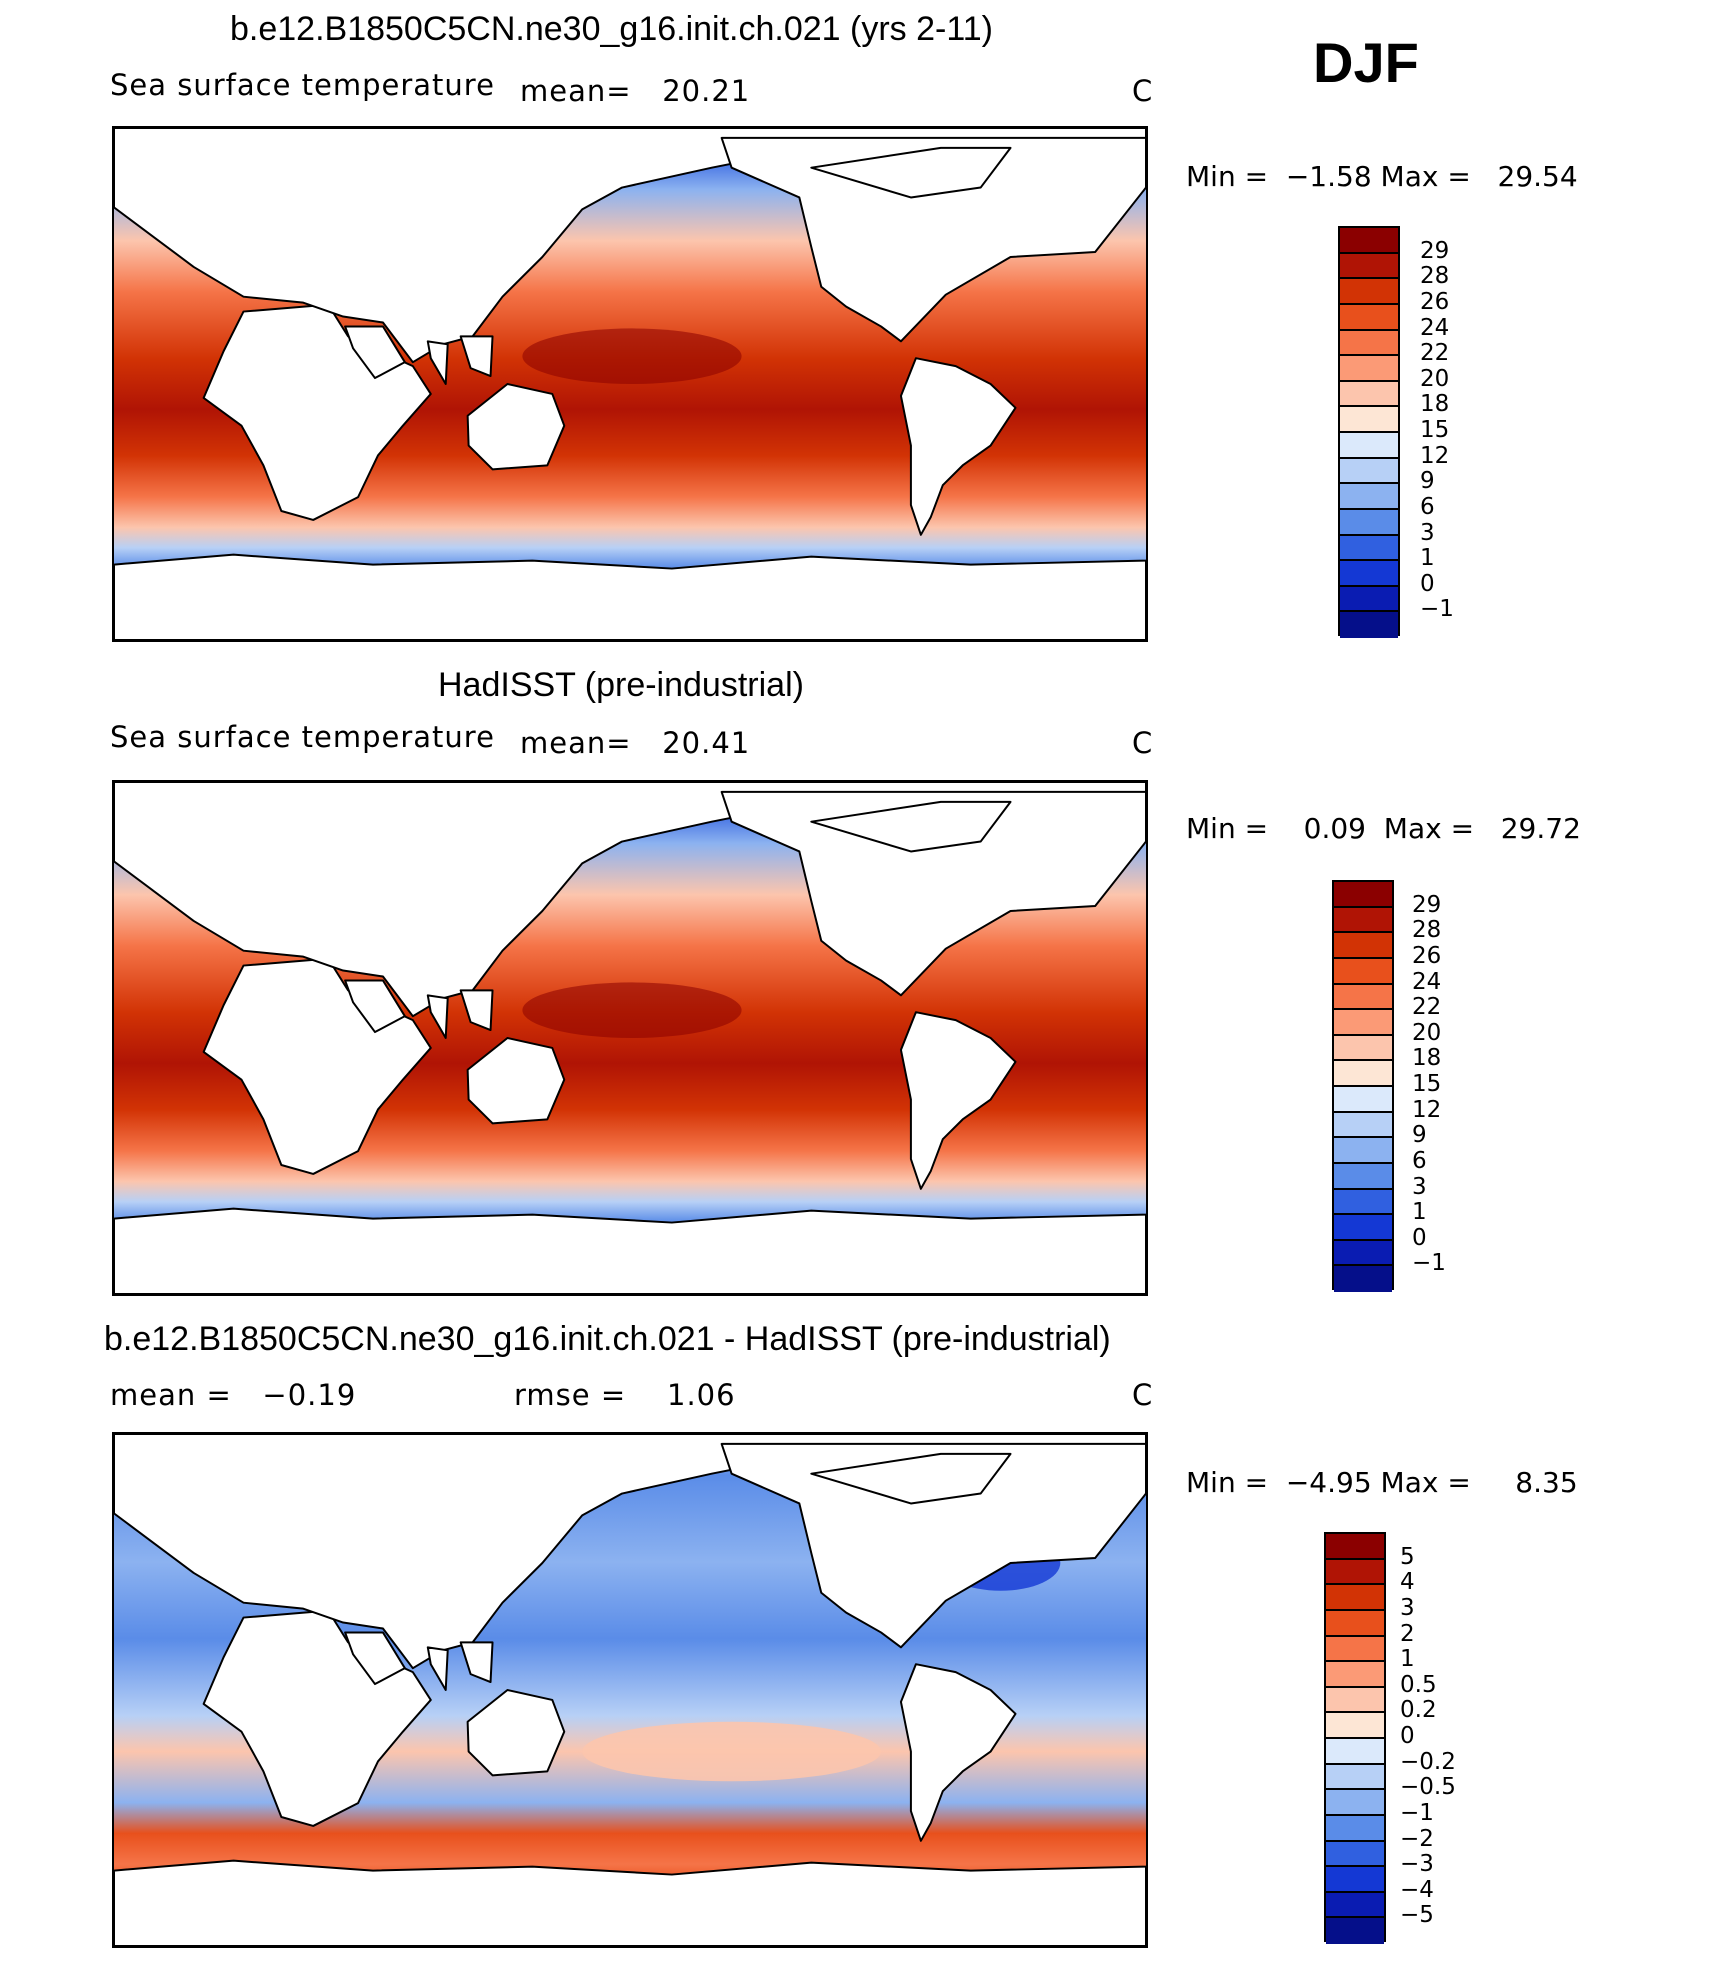 The width and height of the screenshot is (1710, 1969). Describe the element at coordinates (635, 743) in the screenshot. I see `panel-2-mean: mean= 20.41` at that location.